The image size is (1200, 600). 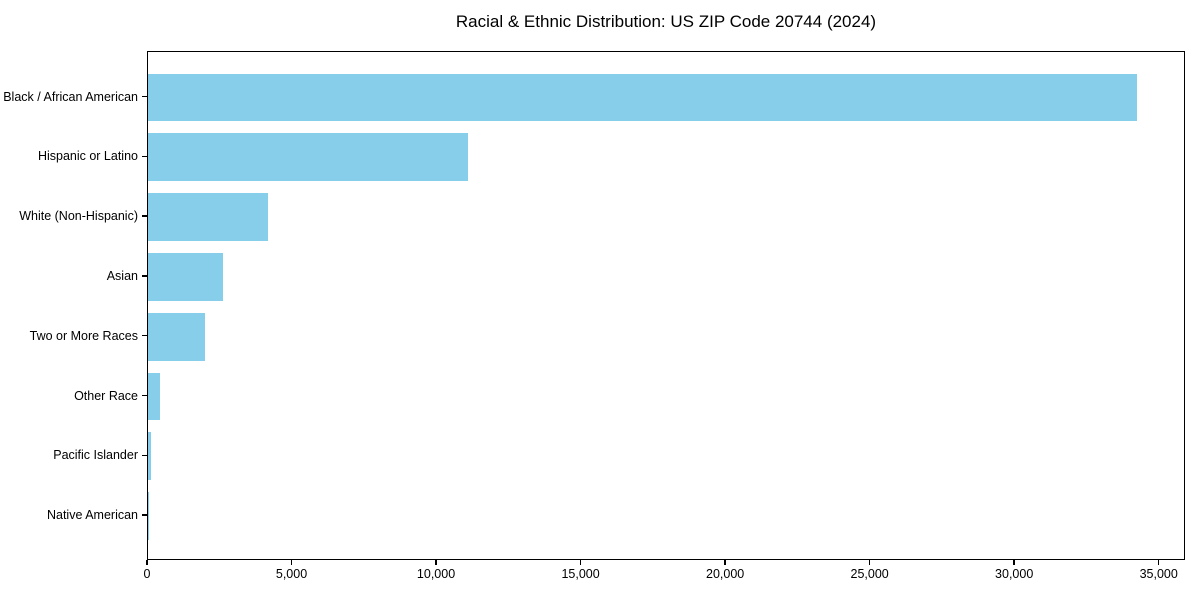 I want to click on y-tick-label-hispanic-or-latino: Hispanic or Latino, so click(x=87, y=156).